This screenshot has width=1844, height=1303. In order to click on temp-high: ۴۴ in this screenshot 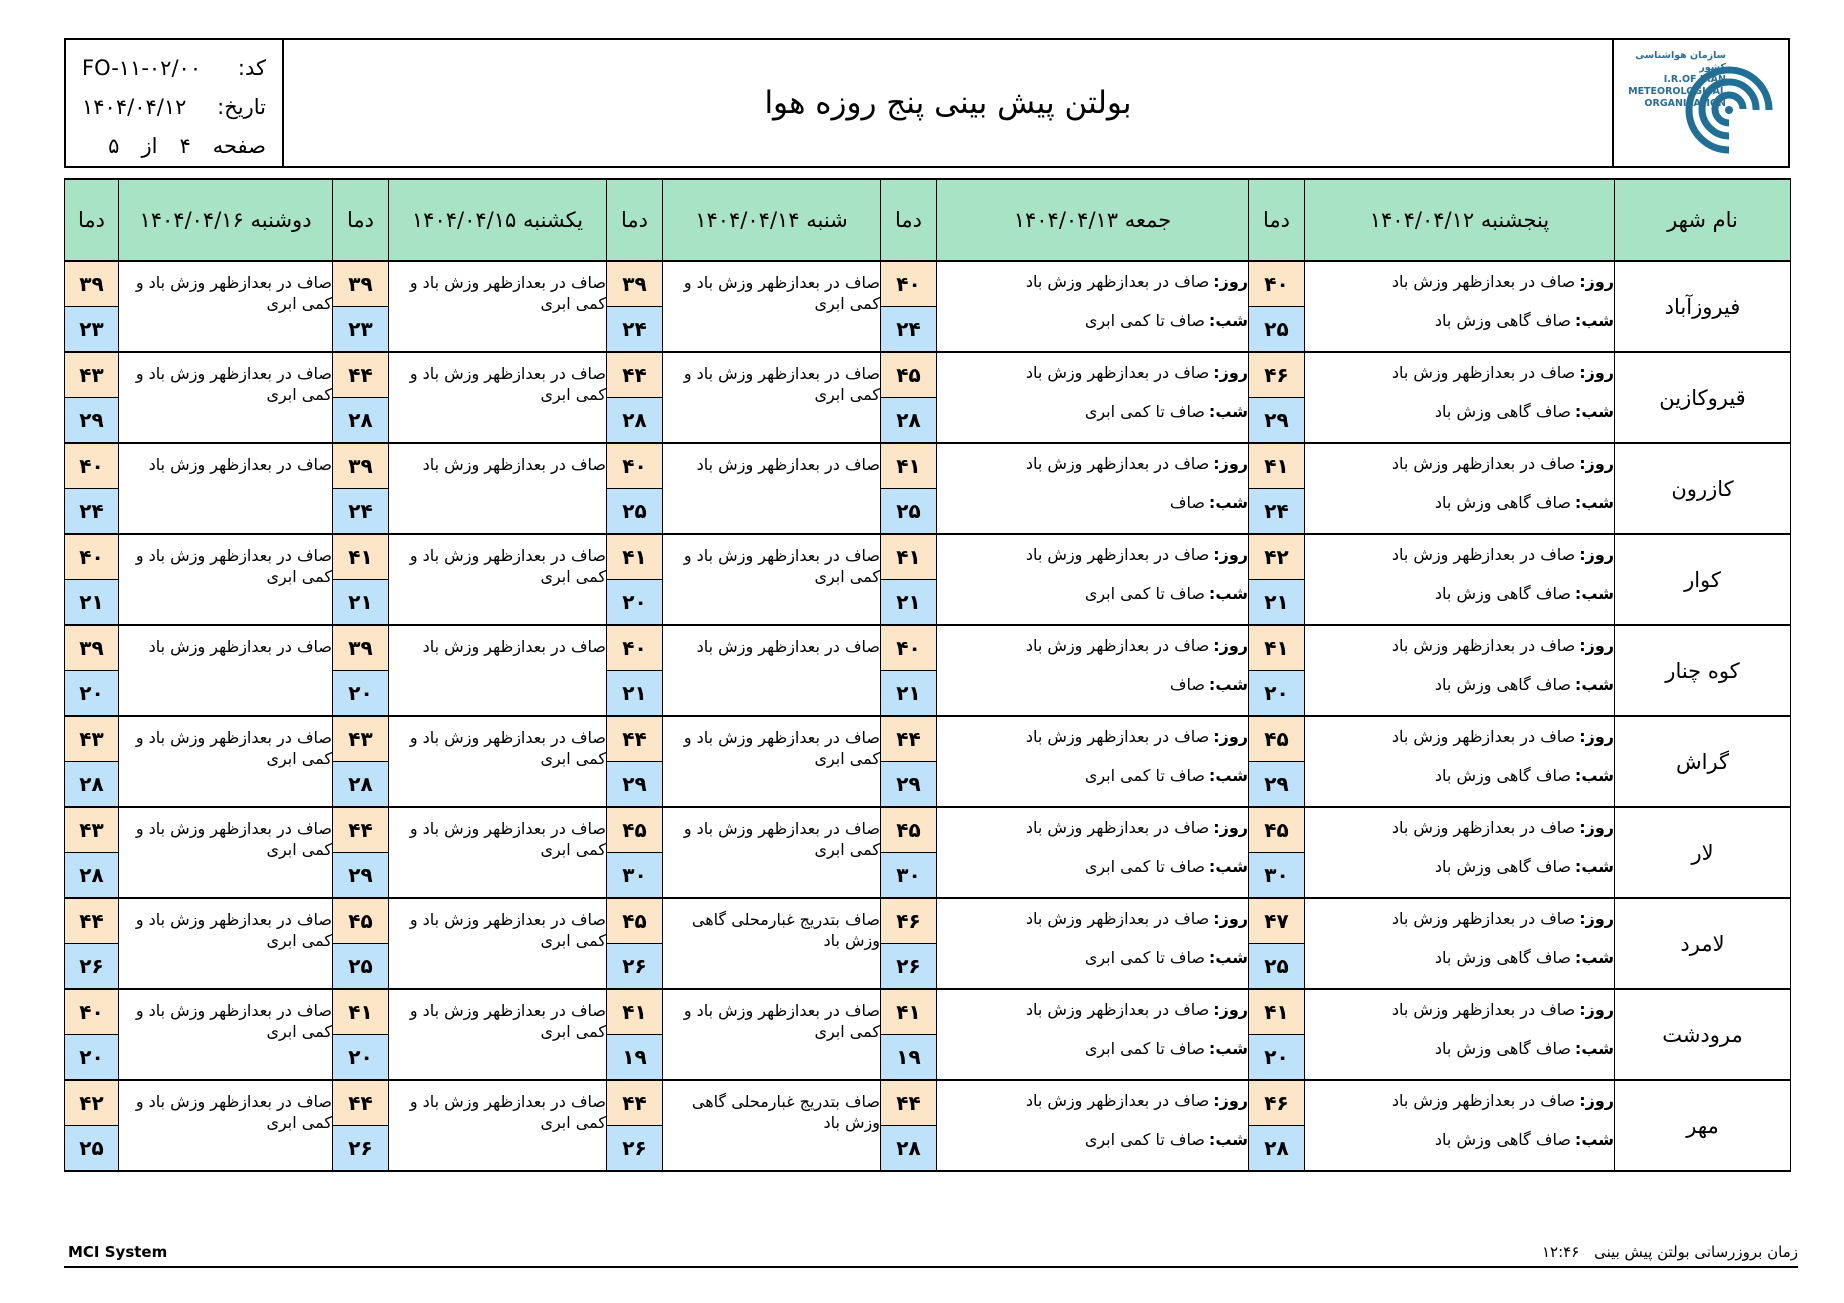, I will do `click(91, 920)`.